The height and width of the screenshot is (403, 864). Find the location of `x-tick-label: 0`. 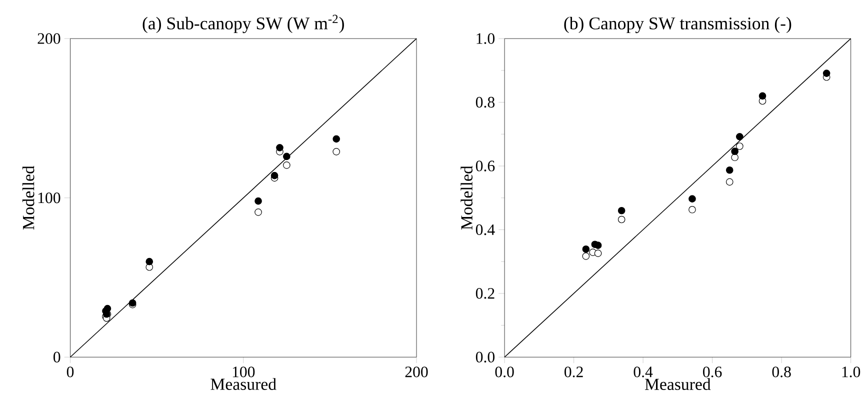

x-tick-label: 0 is located at coordinates (70, 372).